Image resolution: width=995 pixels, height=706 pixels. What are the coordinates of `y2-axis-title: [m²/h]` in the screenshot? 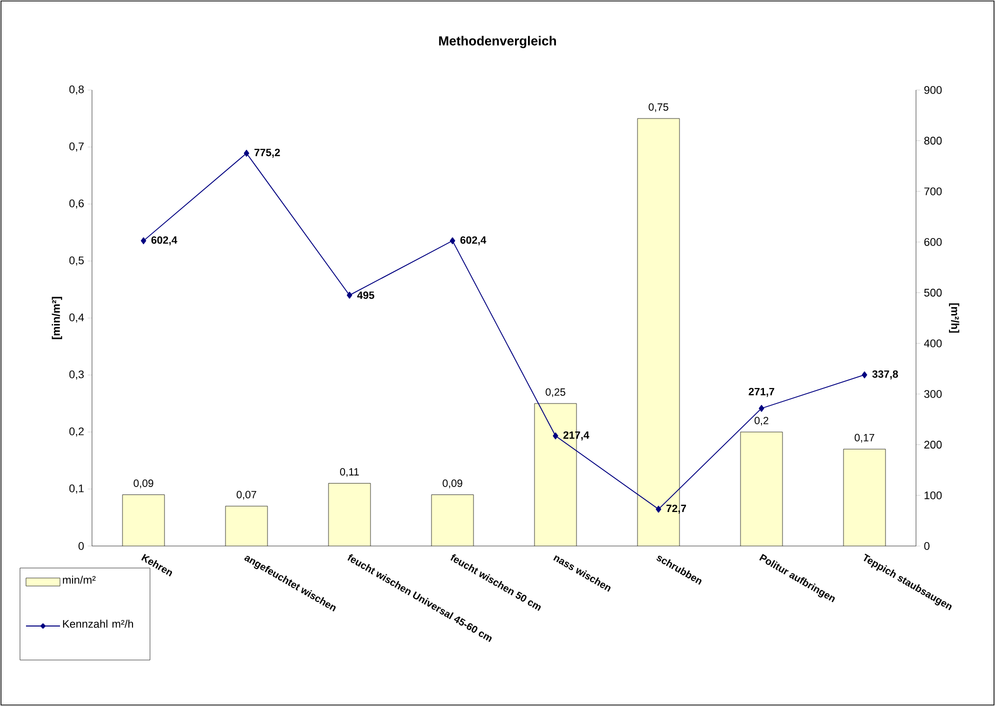 It's located at (954, 318).